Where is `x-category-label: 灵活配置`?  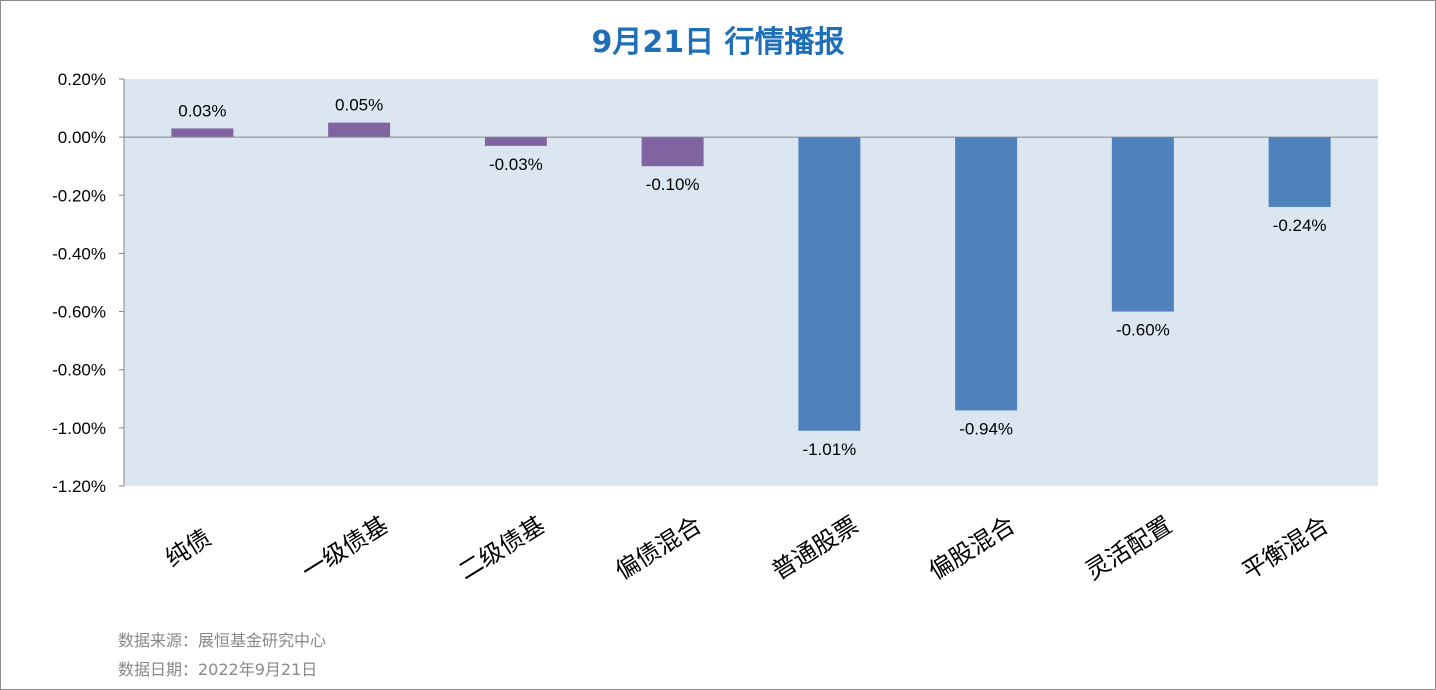
x-category-label: 灵活配置 is located at coordinates (1129, 548).